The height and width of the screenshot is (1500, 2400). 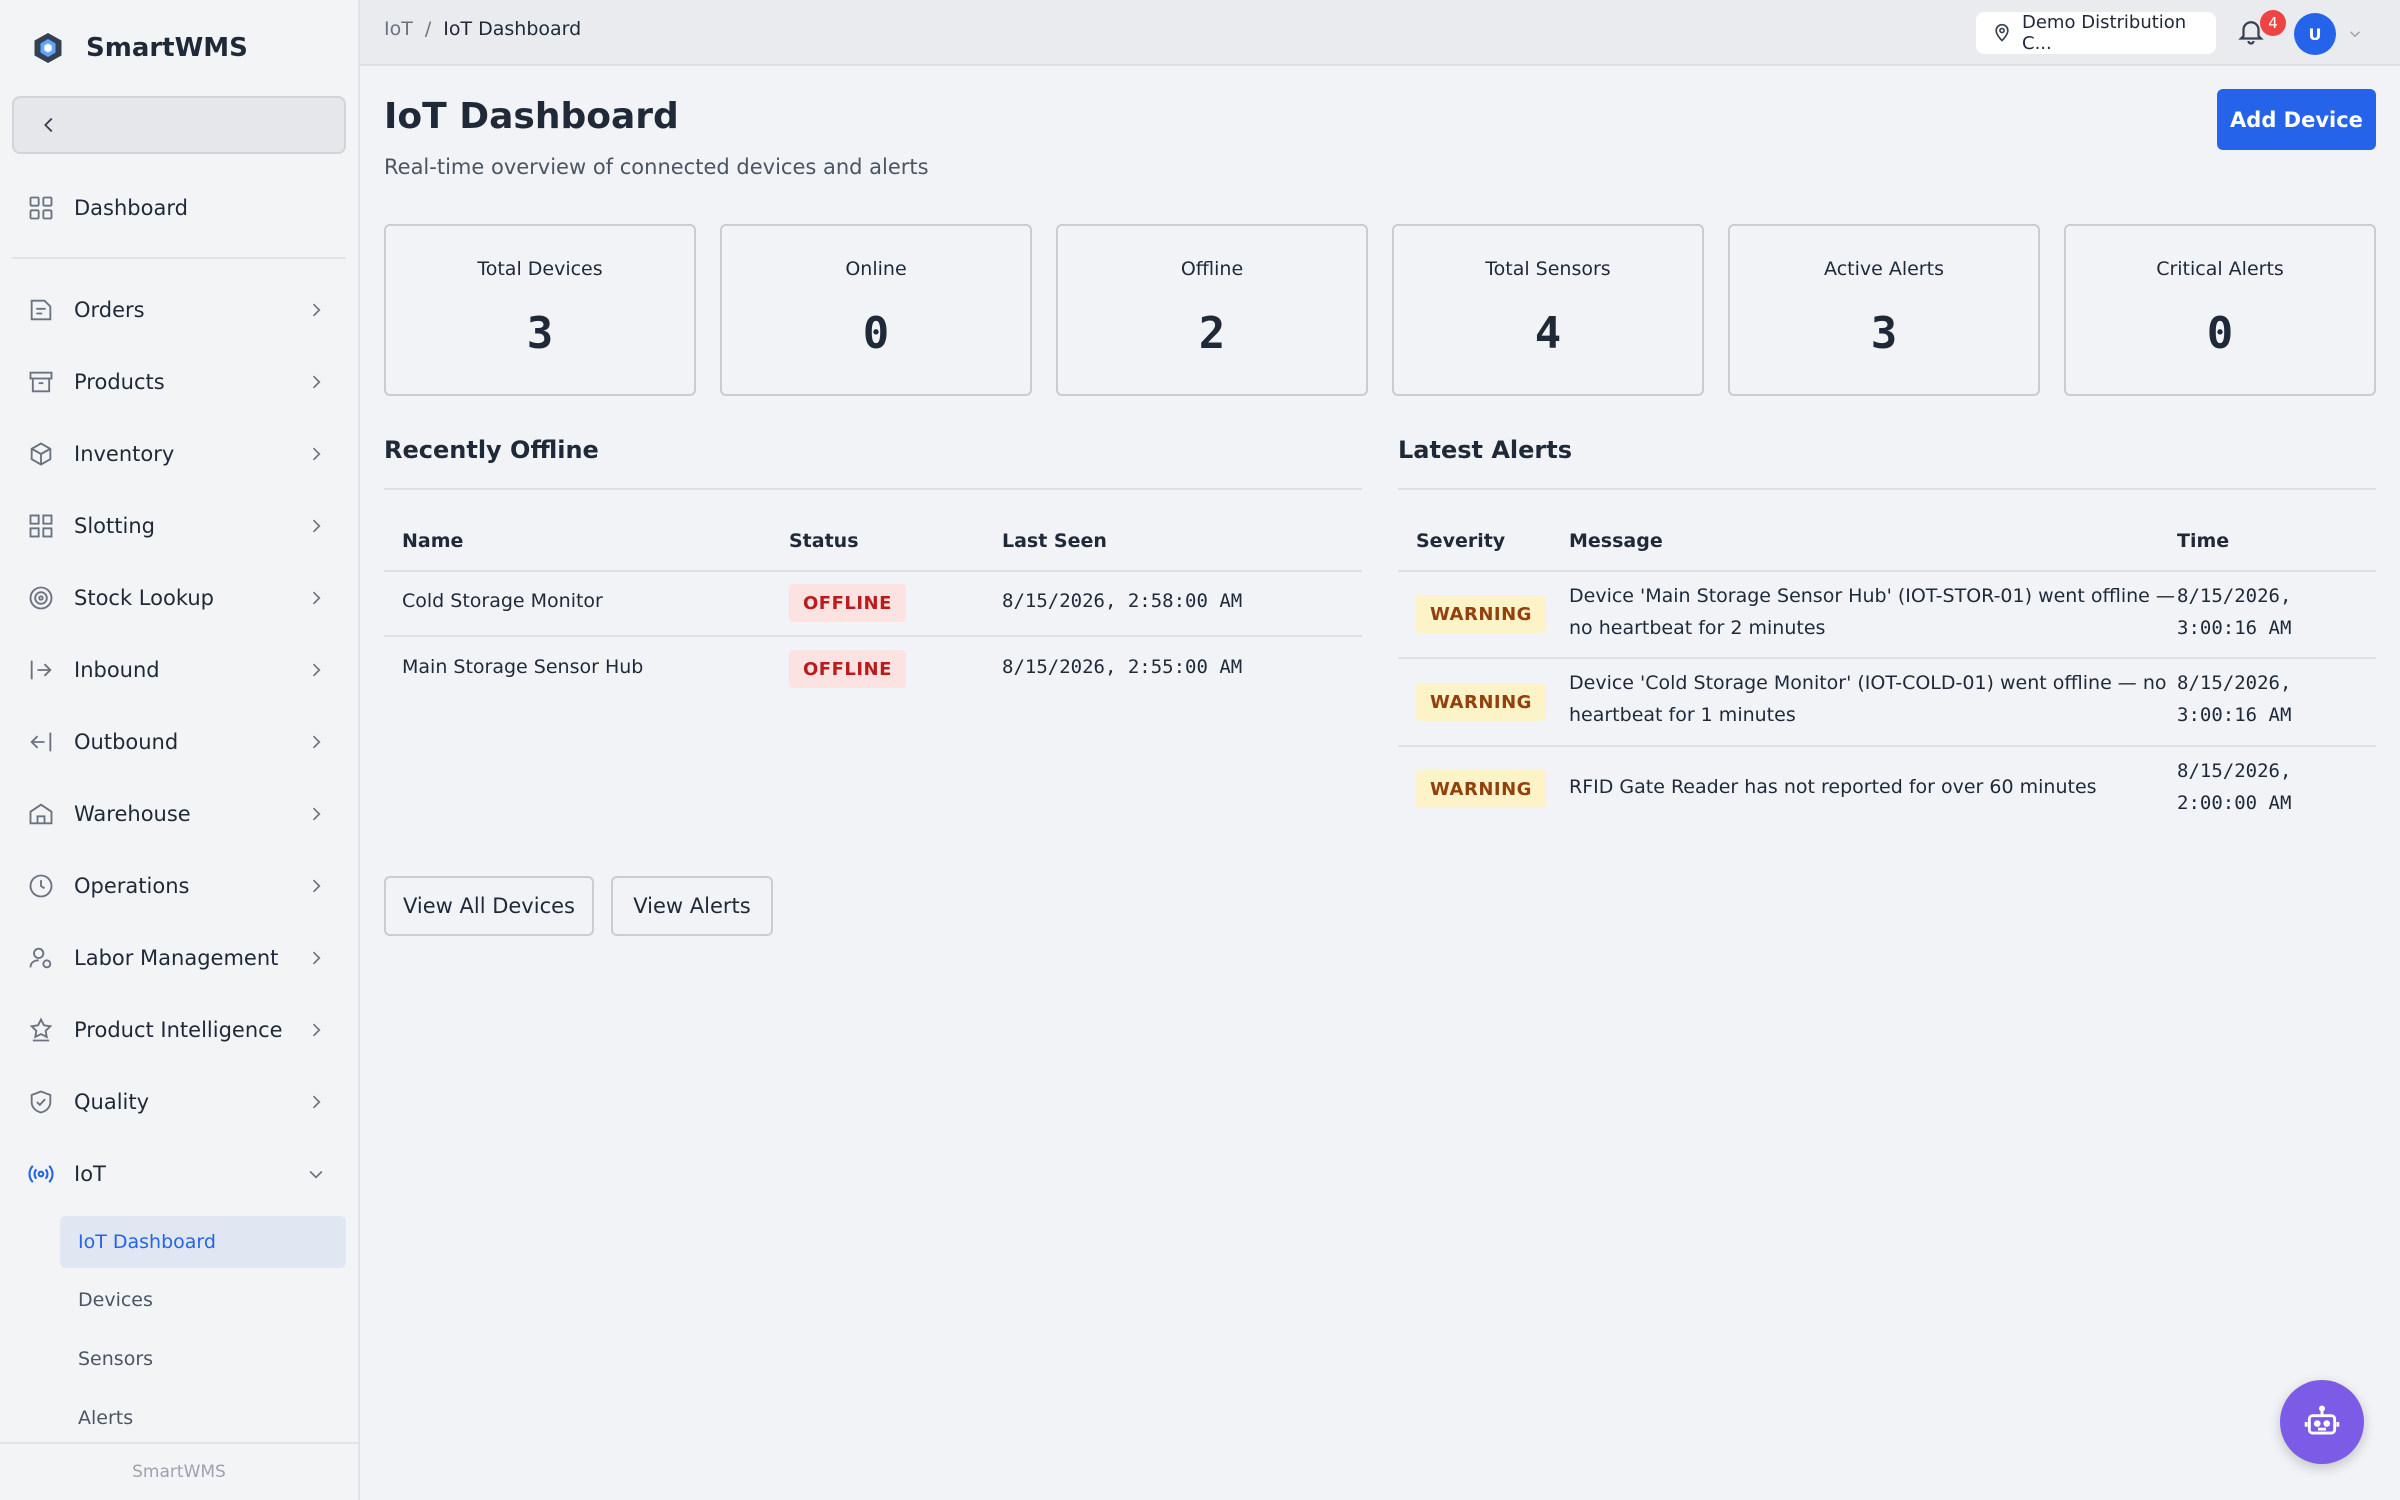 What do you see at coordinates (90, 1174) in the screenshot?
I see `sidebar-item-label: IoT` at bounding box center [90, 1174].